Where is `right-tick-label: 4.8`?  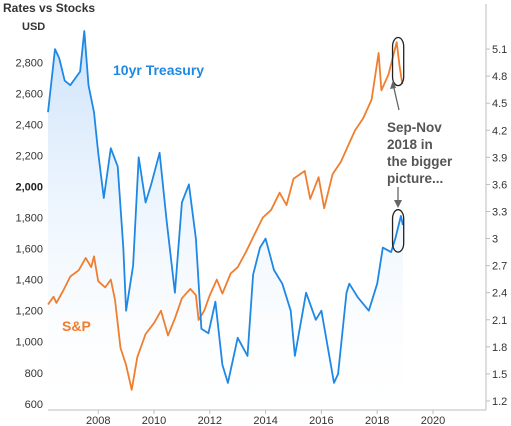 right-tick-label: 4.8 is located at coordinates (499, 77).